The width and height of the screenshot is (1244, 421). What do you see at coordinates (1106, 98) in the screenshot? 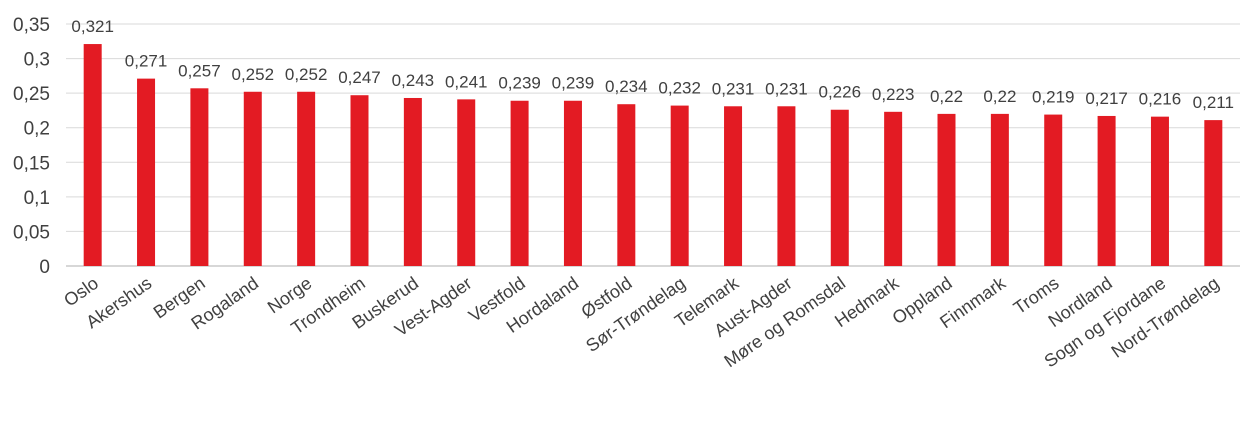
I see `data-label: 0,217` at bounding box center [1106, 98].